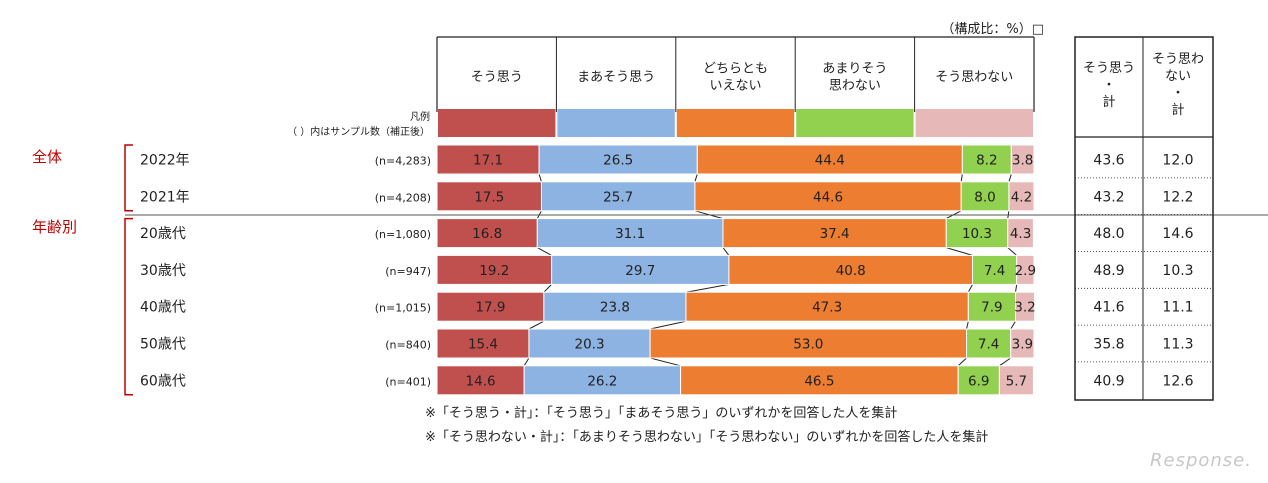 The image size is (1268, 483). I want to click on bar-value-label: 23.8, so click(615, 308).